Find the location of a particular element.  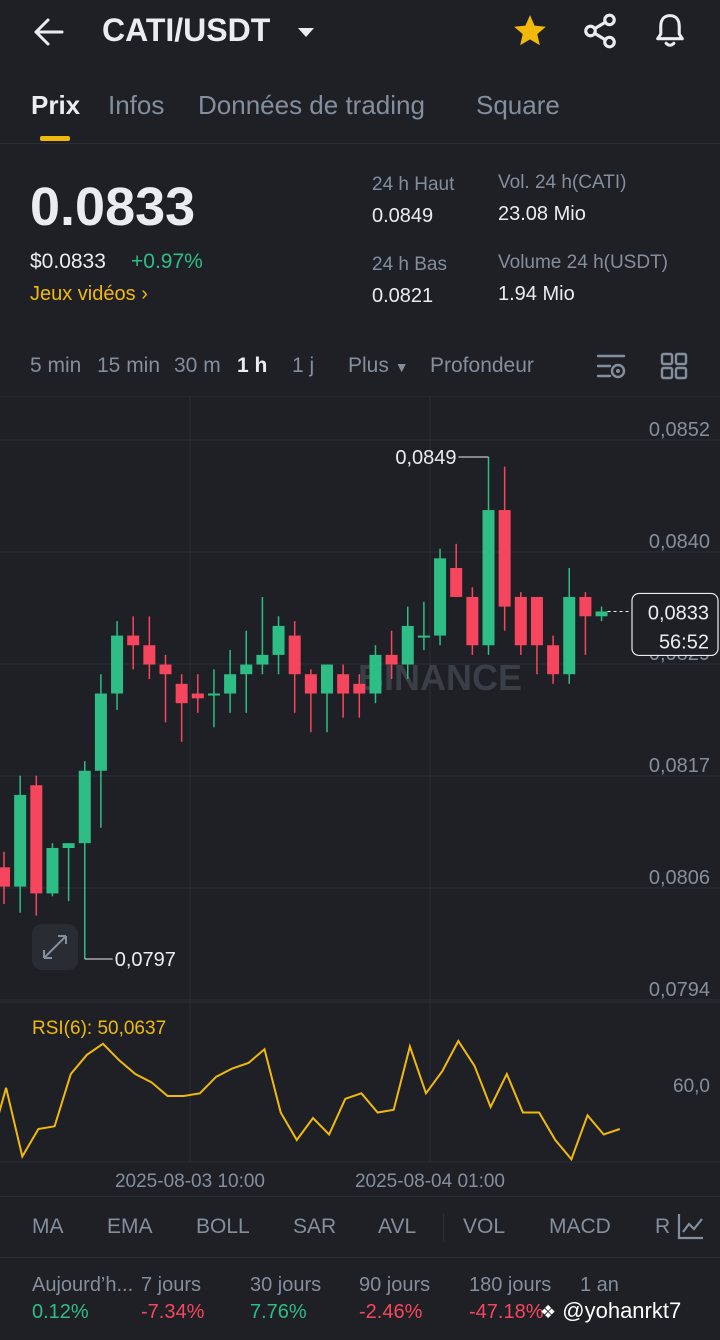

high-value: 0.0849 is located at coordinates (403, 216).